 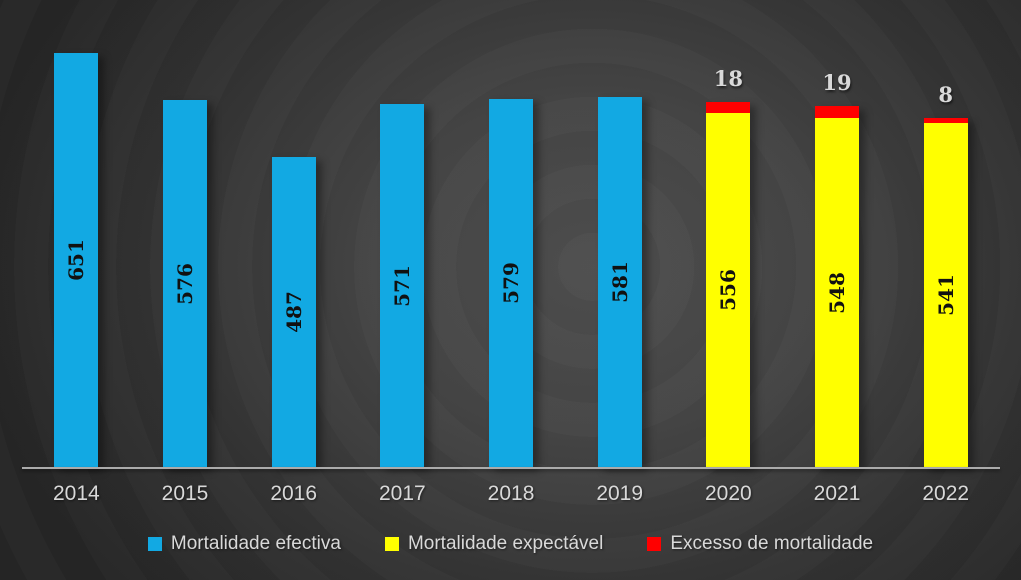 I want to click on bar-value-label-2016: 487, so click(x=293, y=312).